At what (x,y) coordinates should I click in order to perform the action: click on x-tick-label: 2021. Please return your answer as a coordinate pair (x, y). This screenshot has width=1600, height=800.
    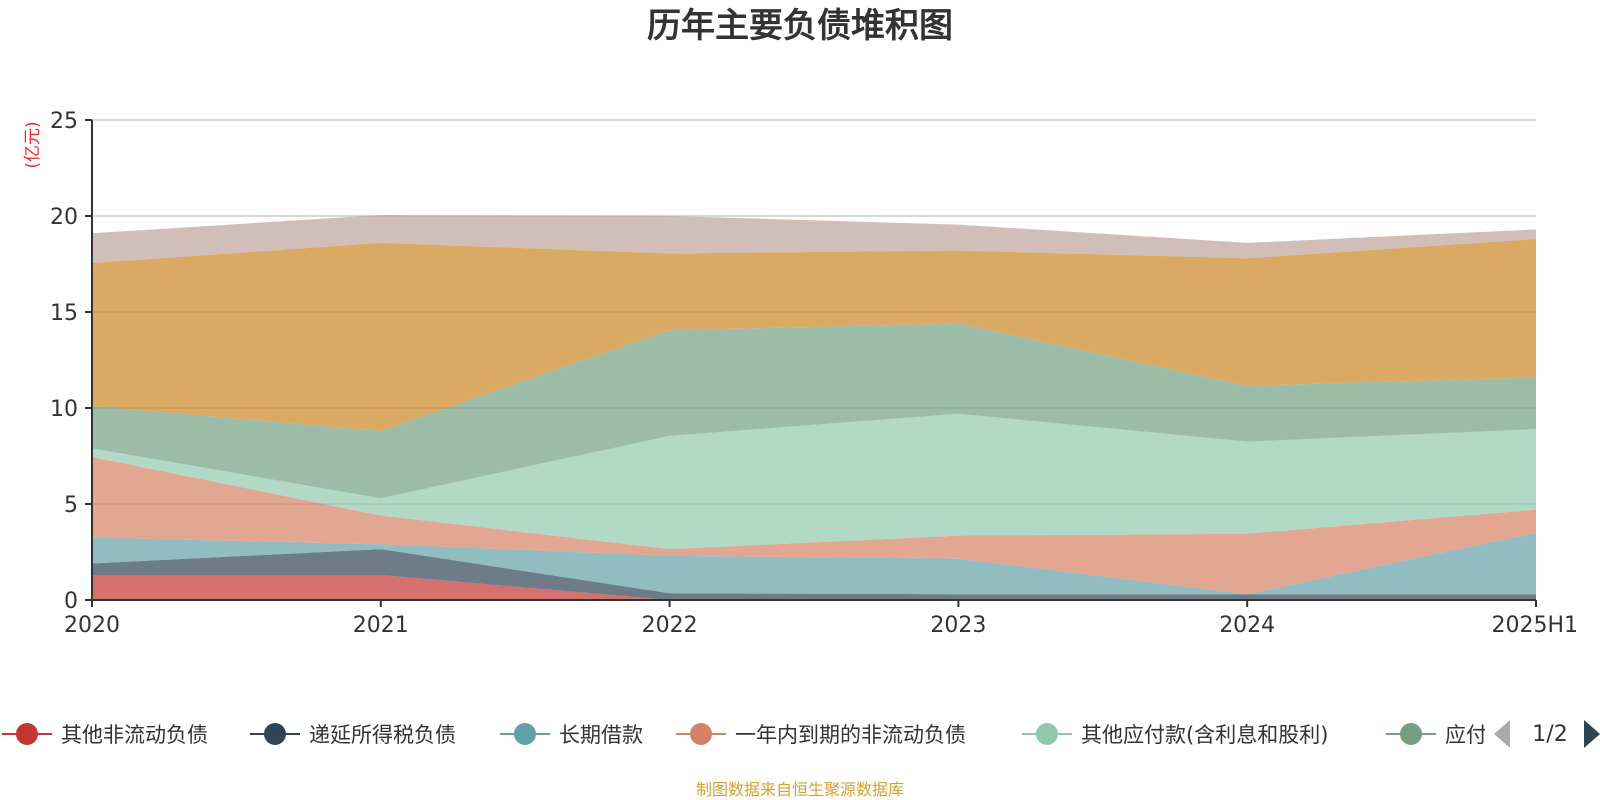
    Looking at the image, I should click on (381, 625).